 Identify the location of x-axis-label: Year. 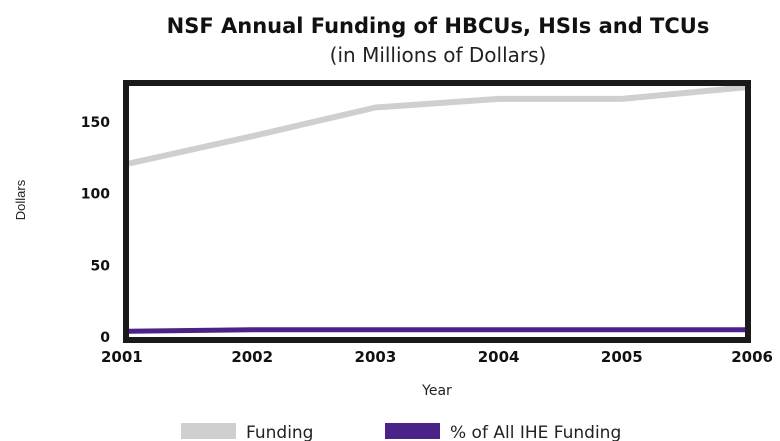
(436, 391).